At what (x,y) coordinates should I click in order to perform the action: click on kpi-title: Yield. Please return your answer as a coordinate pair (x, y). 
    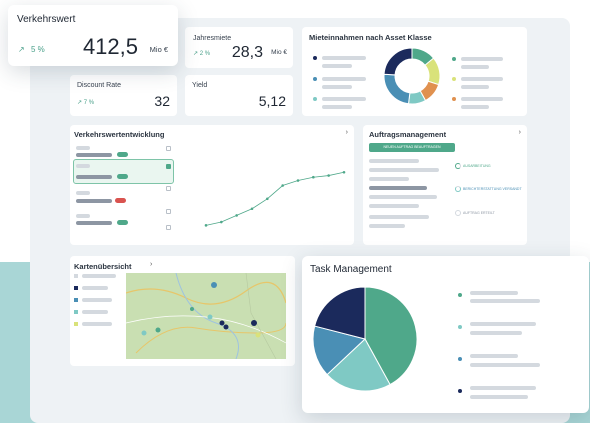
    Looking at the image, I should click on (200, 85).